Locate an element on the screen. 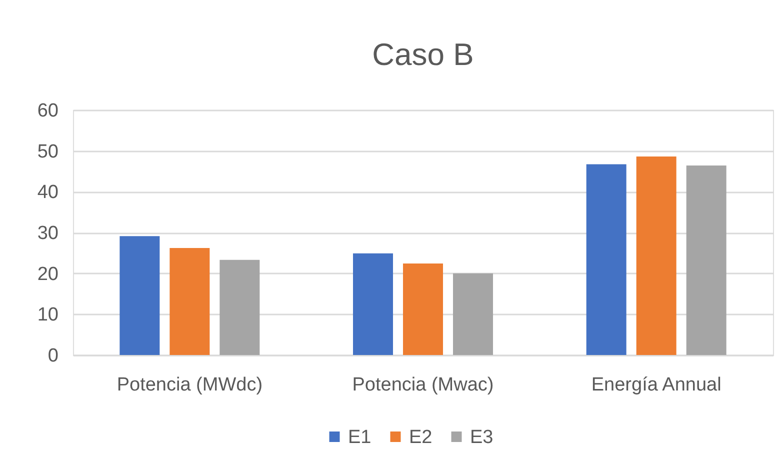 This screenshot has width=779, height=473. y-tick-label: 50 is located at coordinates (47, 151).